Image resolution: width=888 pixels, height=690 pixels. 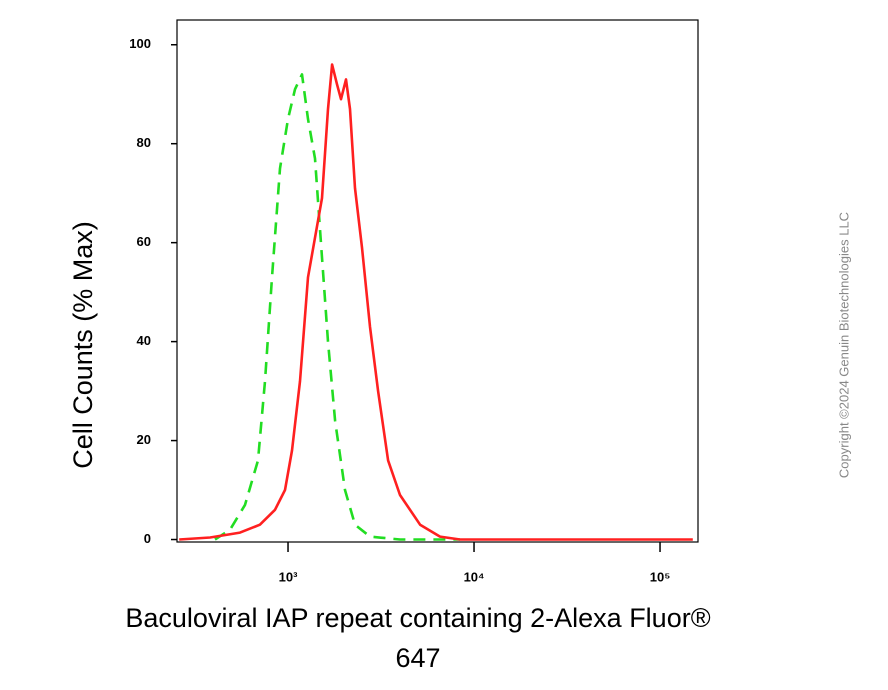 What do you see at coordinates (144, 340) in the screenshot?
I see `y-tick-label: 40` at bounding box center [144, 340].